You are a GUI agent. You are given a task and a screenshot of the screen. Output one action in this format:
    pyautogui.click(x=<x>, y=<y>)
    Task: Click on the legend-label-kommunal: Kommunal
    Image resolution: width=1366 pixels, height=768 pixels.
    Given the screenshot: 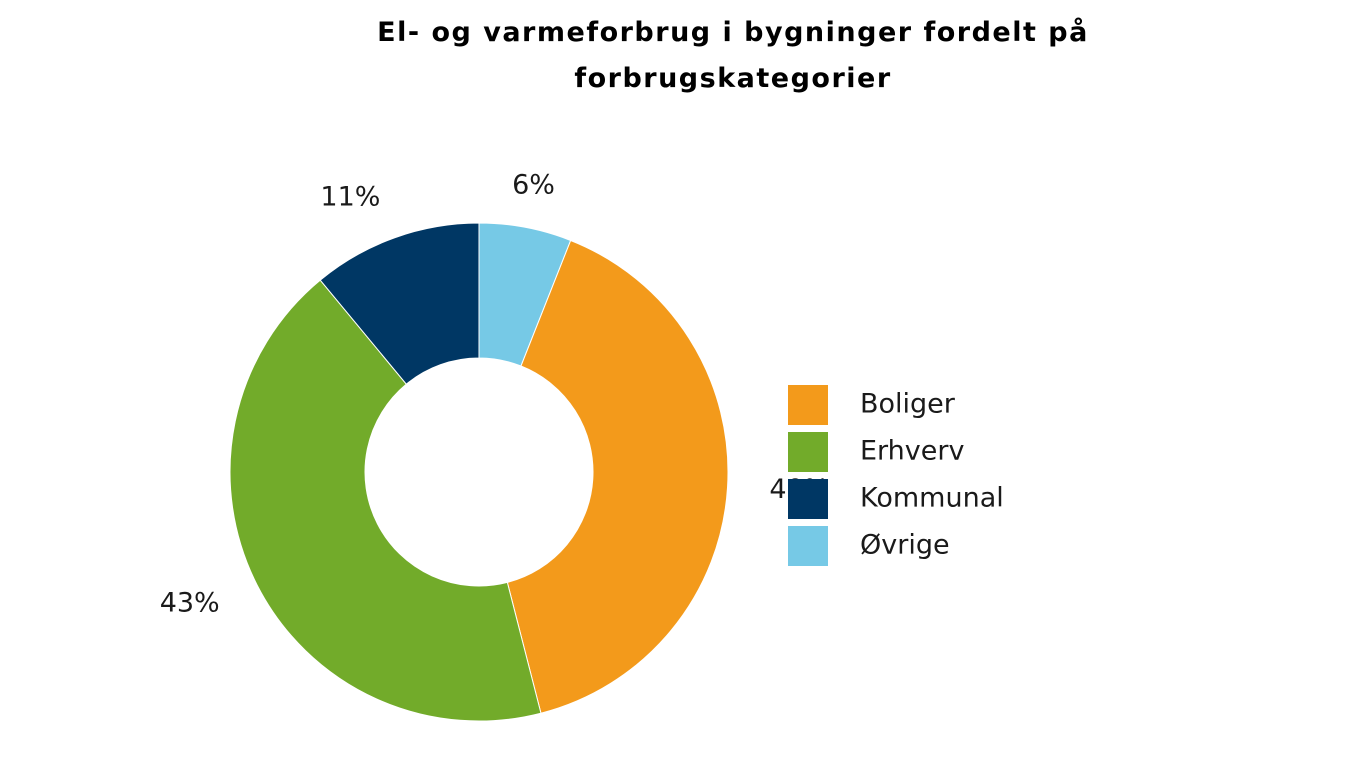 What is the action you would take?
    pyautogui.click(x=932, y=498)
    